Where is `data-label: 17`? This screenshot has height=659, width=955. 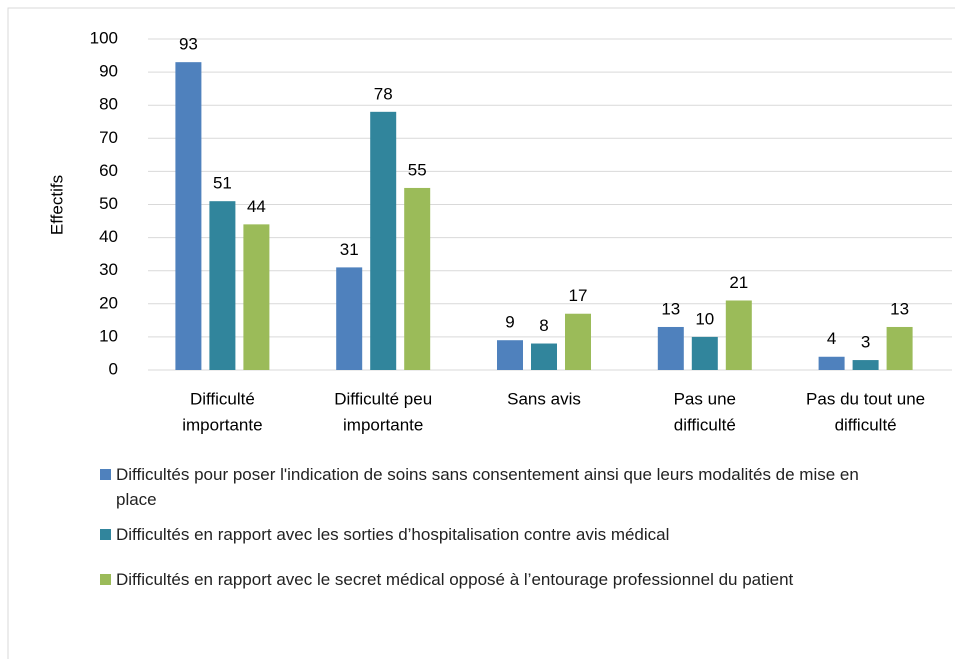 data-label: 17 is located at coordinates (578, 295).